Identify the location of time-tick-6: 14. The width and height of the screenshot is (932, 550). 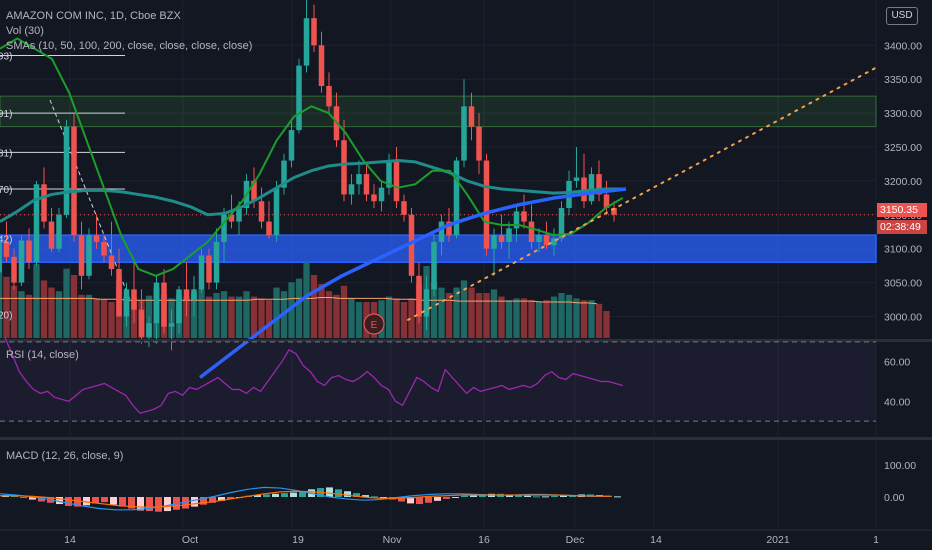
(656, 540).